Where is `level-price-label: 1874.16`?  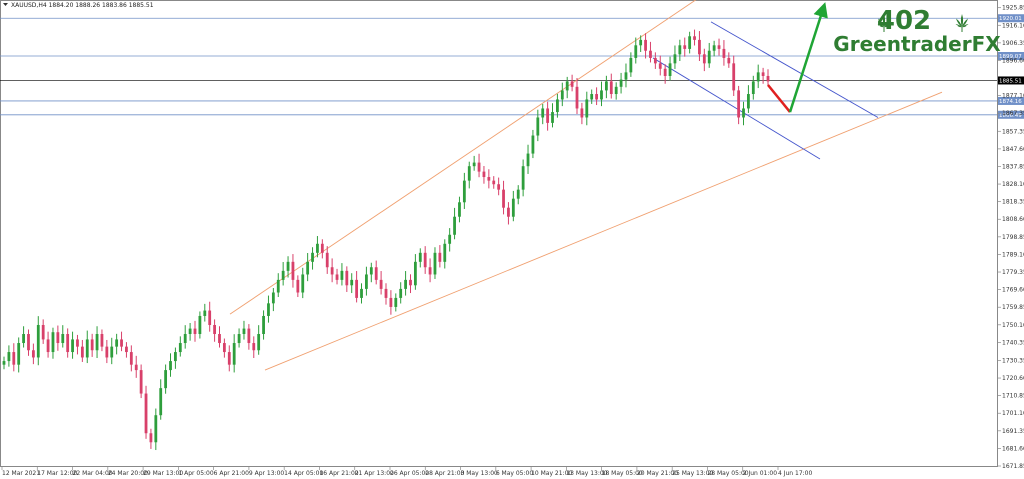 level-price-label: 1874.16 is located at coordinates (1010, 102).